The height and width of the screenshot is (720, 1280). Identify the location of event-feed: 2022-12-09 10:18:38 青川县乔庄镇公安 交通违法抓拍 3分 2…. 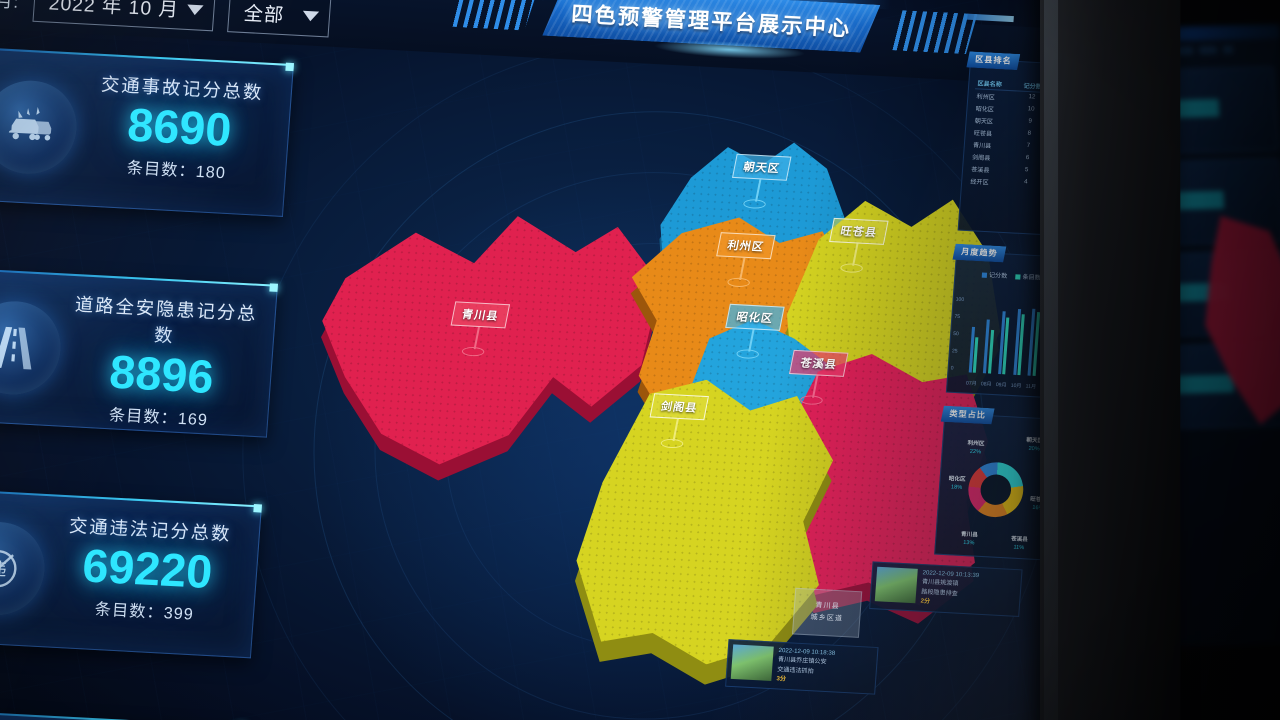
(874, 640).